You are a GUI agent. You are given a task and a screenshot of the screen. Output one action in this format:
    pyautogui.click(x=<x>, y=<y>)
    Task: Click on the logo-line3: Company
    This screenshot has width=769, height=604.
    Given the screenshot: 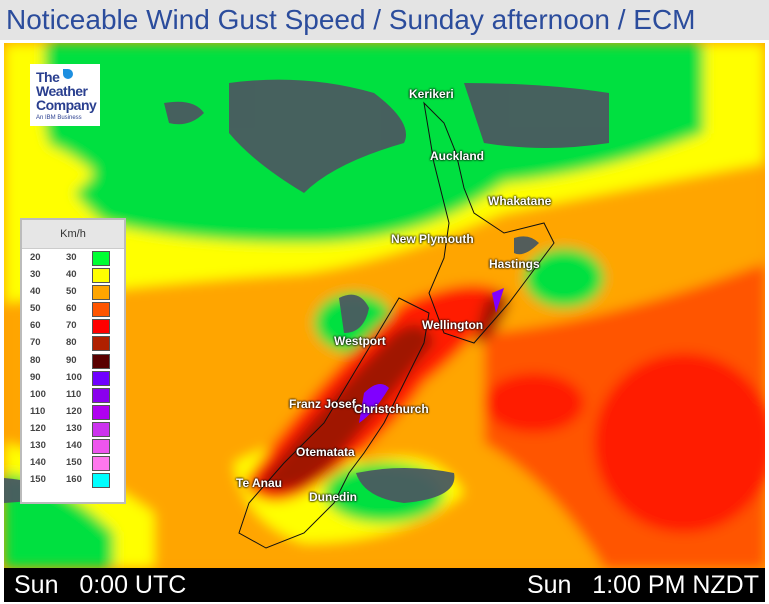 What is the action you would take?
    pyautogui.click(x=66, y=105)
    